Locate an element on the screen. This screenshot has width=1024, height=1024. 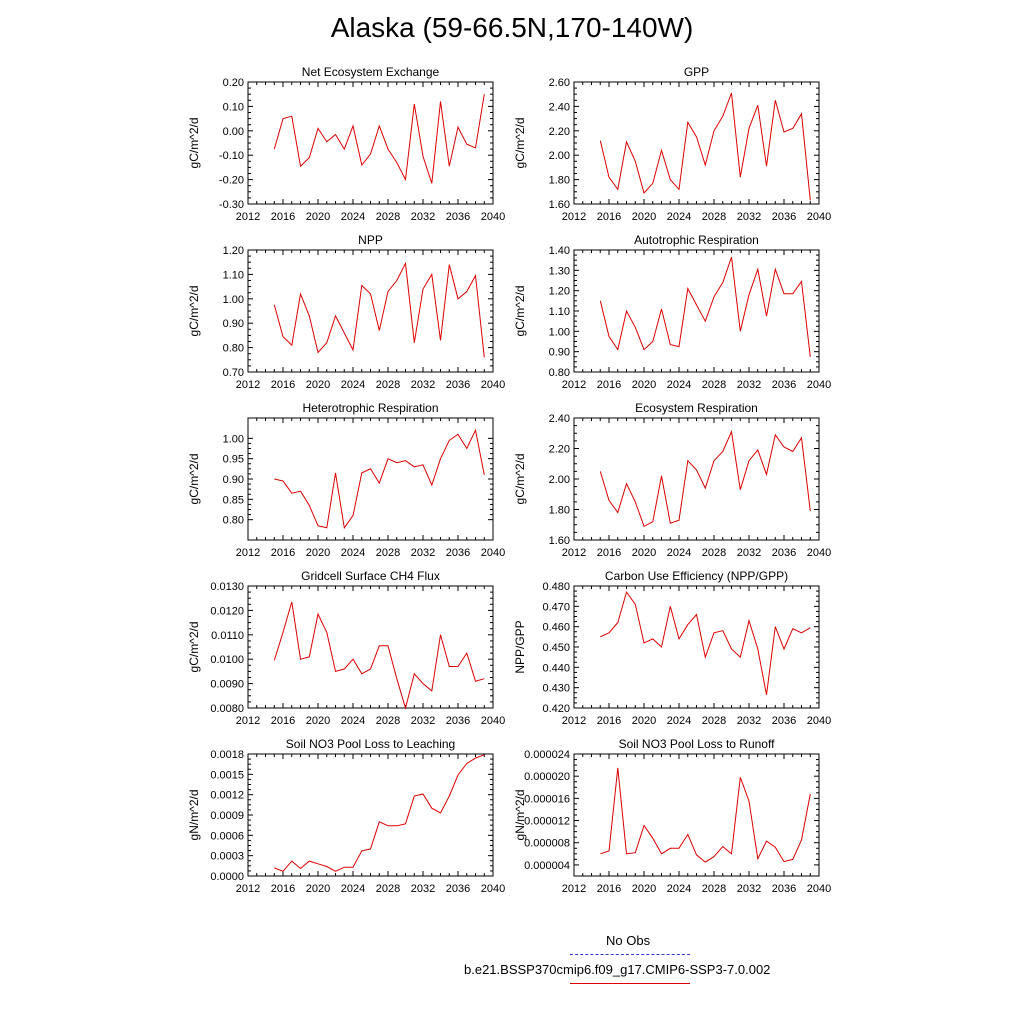
y-axis-label: gN/m^2/d is located at coordinates (520, 815).